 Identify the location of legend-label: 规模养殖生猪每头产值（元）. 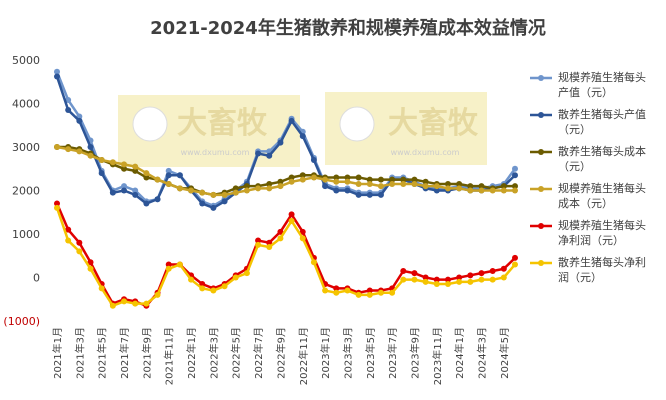
(602, 85).